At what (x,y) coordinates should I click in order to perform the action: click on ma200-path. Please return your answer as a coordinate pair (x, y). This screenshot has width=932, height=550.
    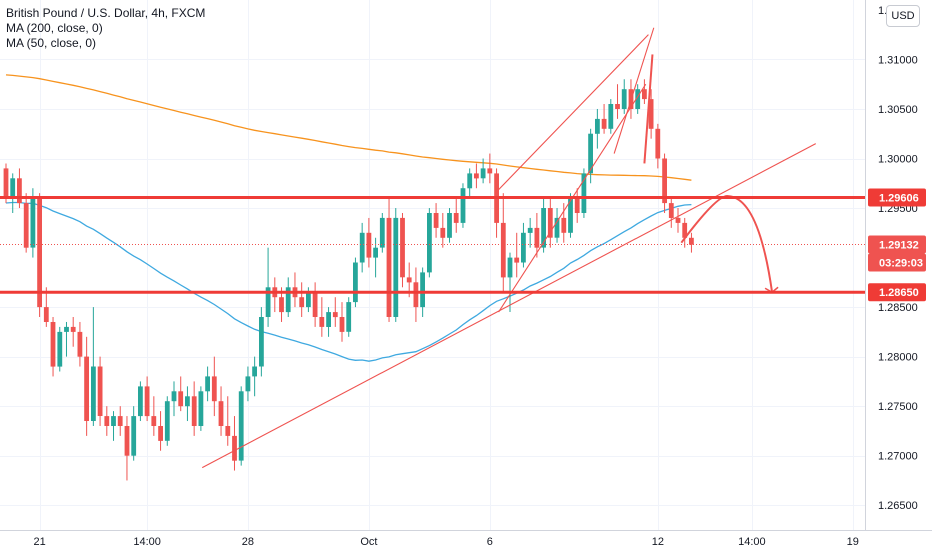
    Looking at the image, I should click on (348, 127).